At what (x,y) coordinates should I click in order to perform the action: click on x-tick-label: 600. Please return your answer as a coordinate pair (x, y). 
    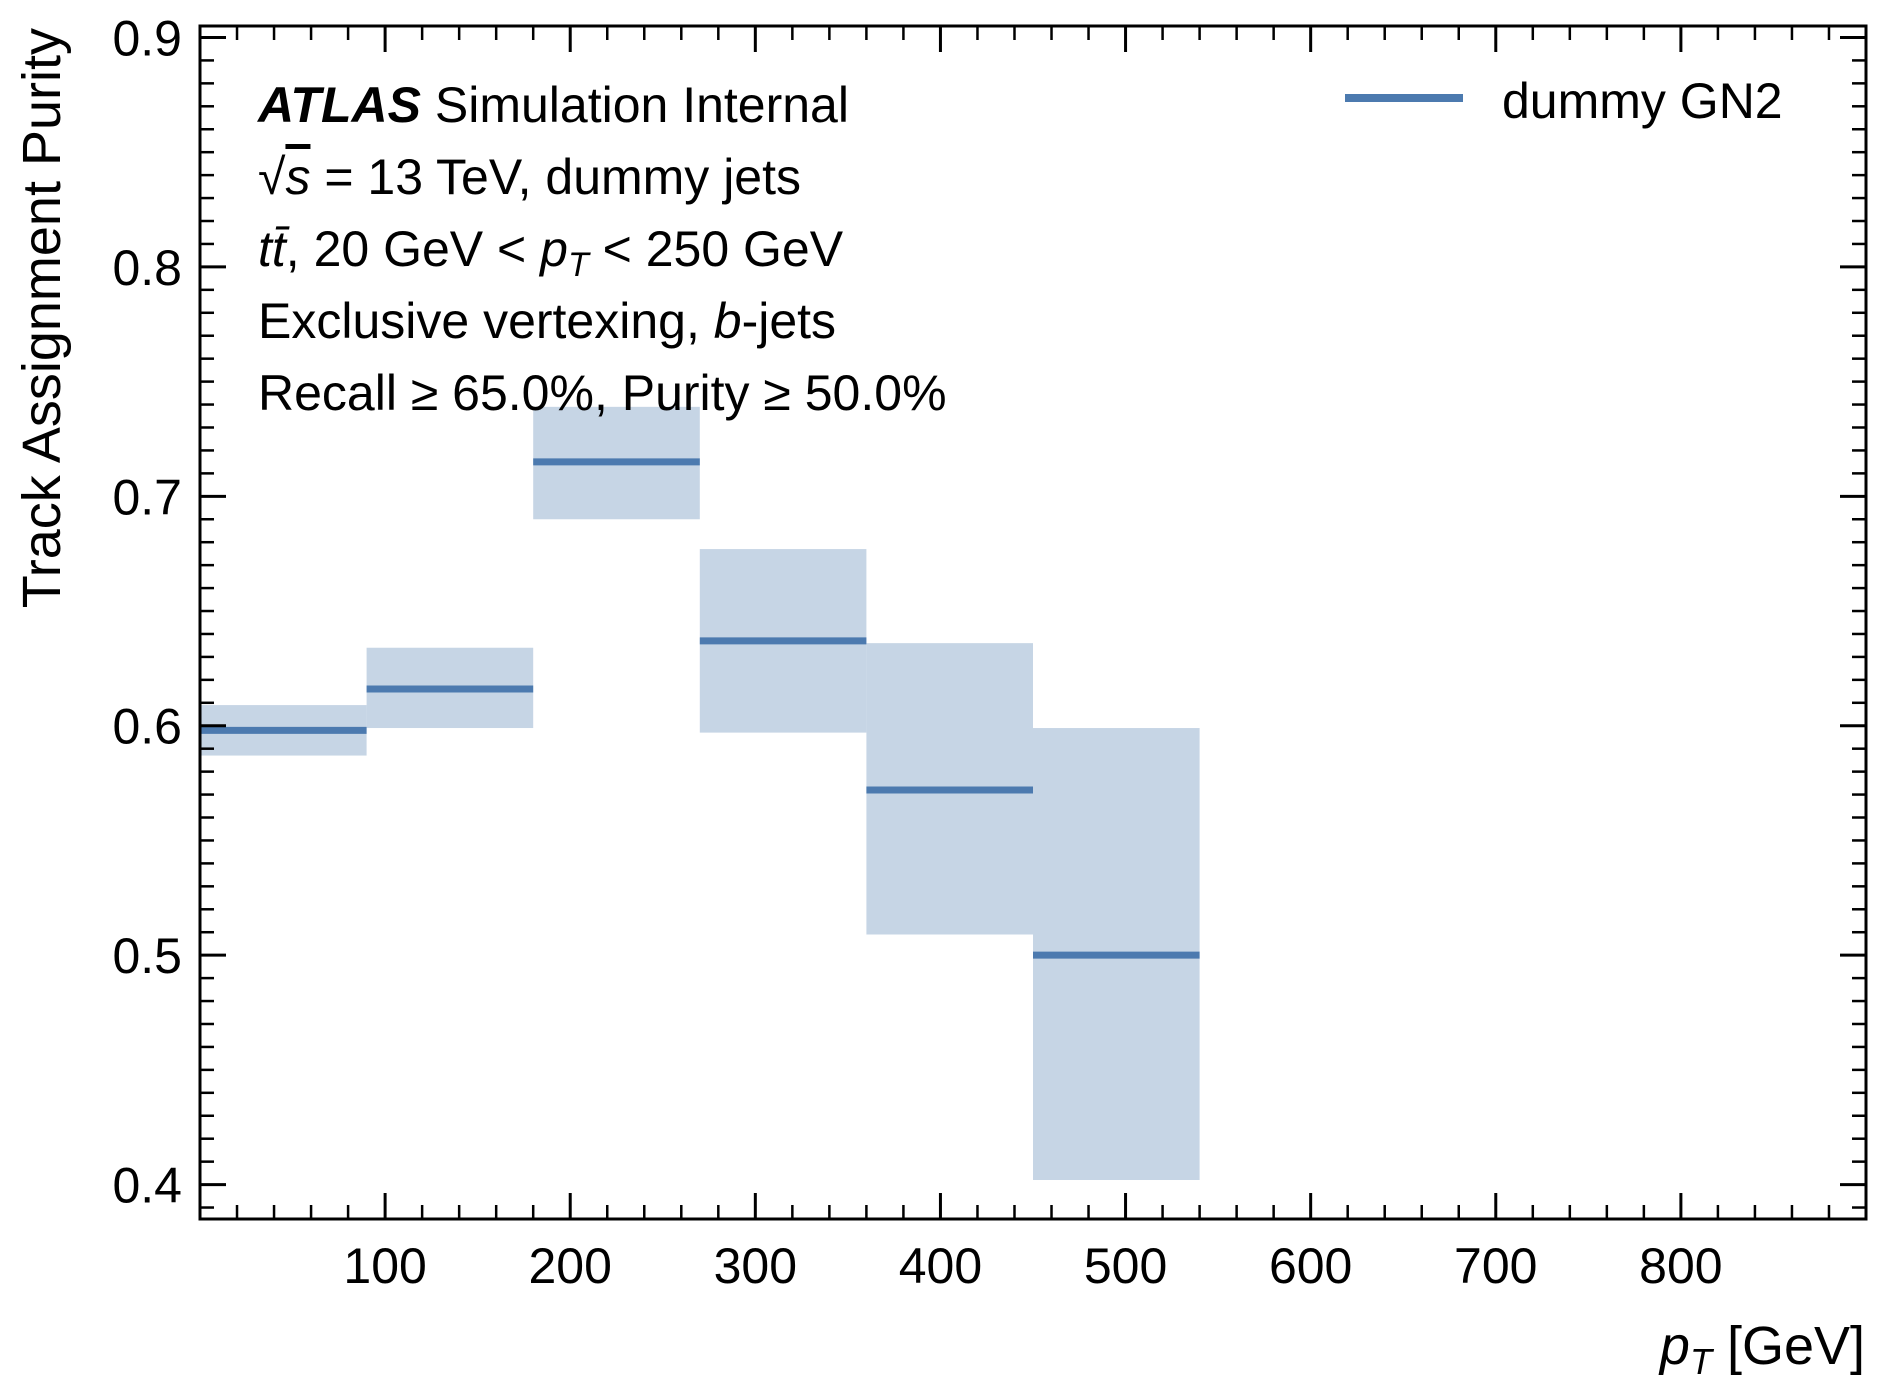
    Looking at the image, I should click on (1310, 1266).